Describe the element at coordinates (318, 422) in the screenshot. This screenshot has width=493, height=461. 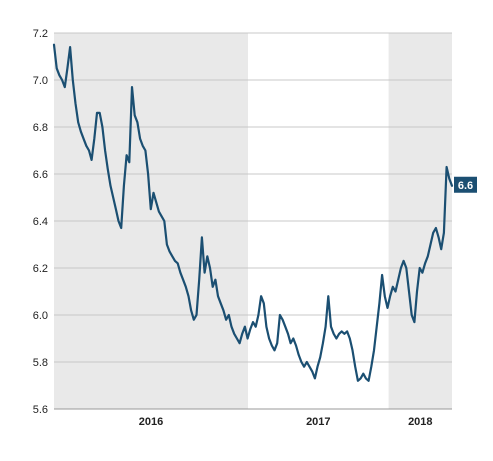
I see `x-tick-label: 2017` at that location.